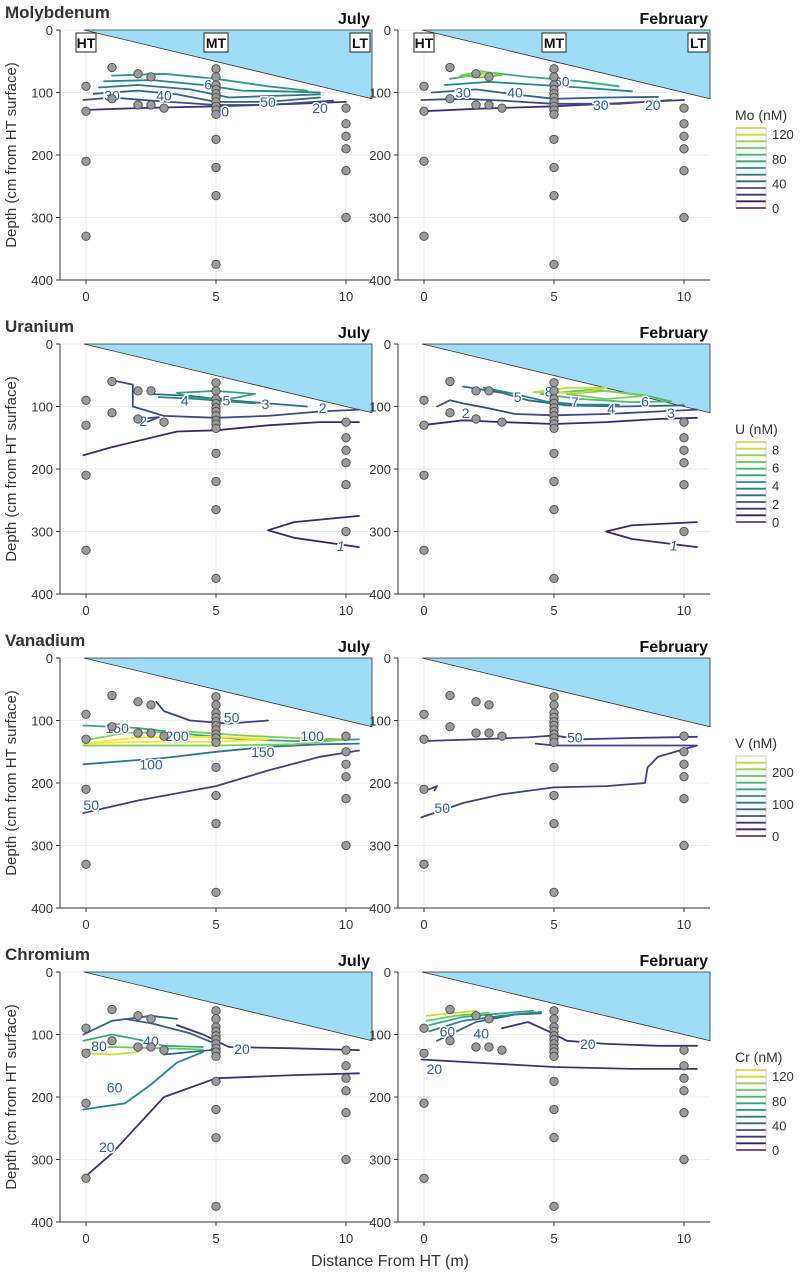 This screenshot has width=803, height=1278. What do you see at coordinates (323, 408) in the screenshot?
I see `contour-label: 2` at bounding box center [323, 408].